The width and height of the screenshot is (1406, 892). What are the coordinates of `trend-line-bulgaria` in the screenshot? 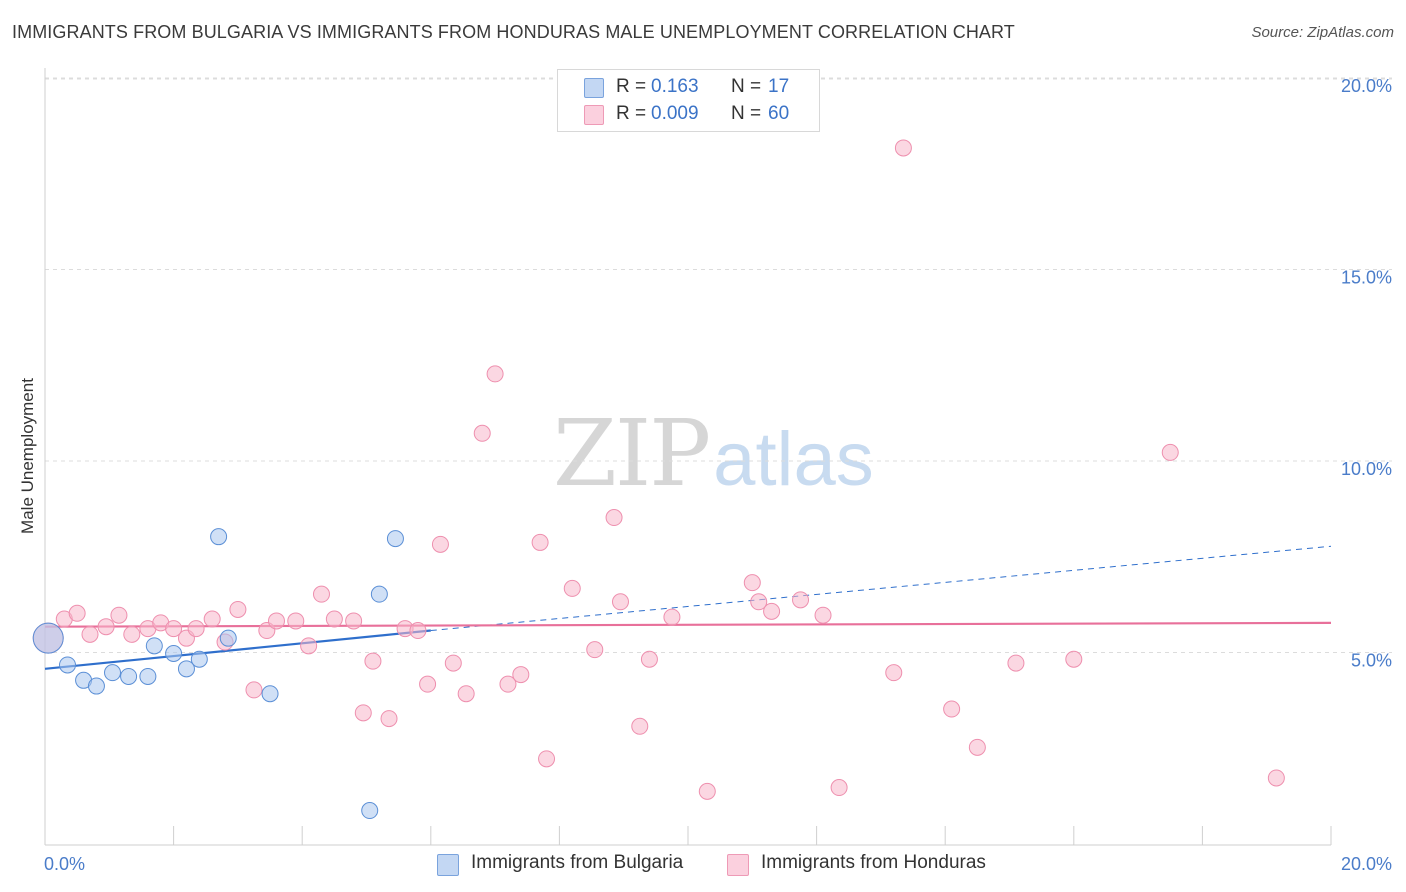 It's located at (237, 649).